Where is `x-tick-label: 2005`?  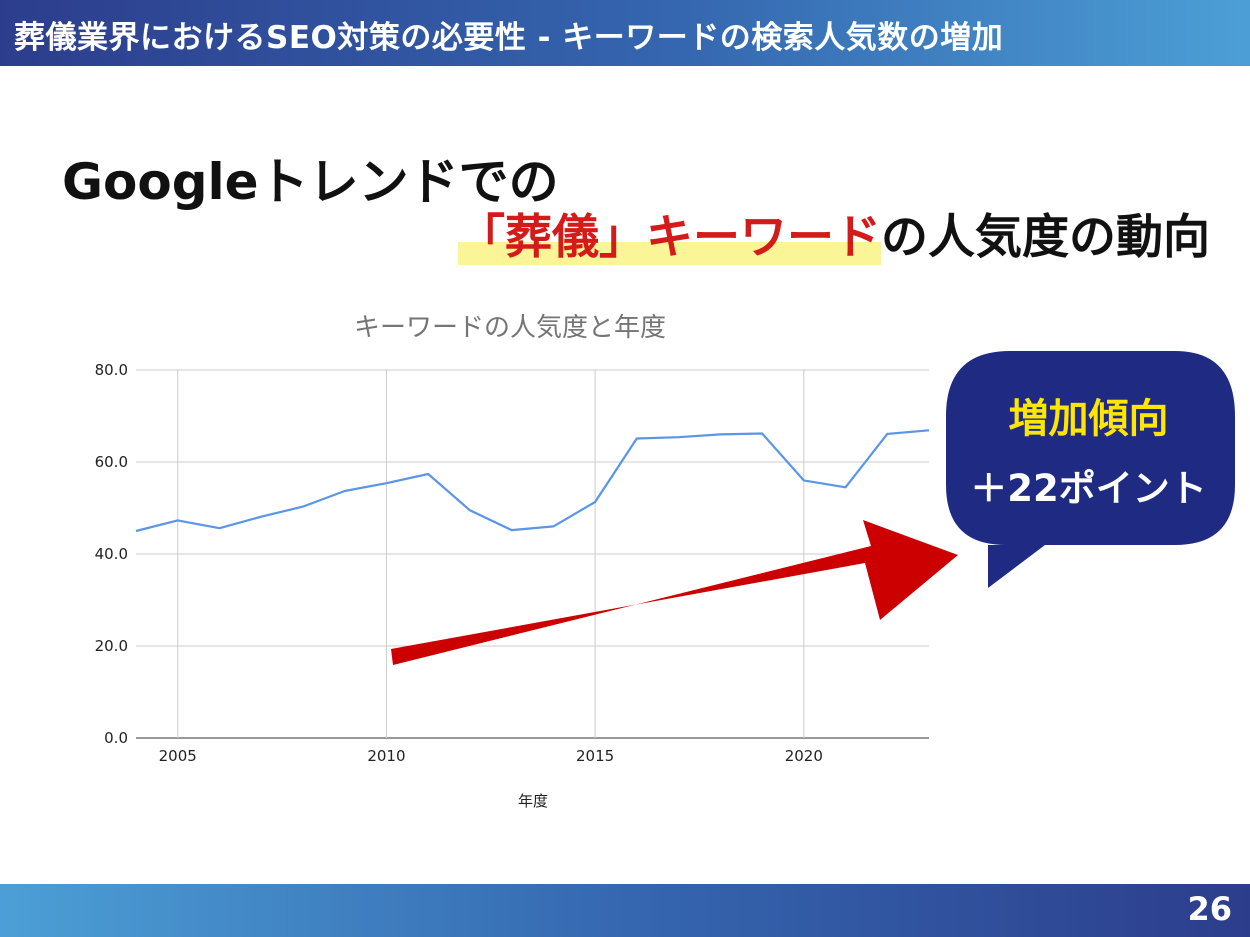 x-tick-label: 2005 is located at coordinates (178, 756).